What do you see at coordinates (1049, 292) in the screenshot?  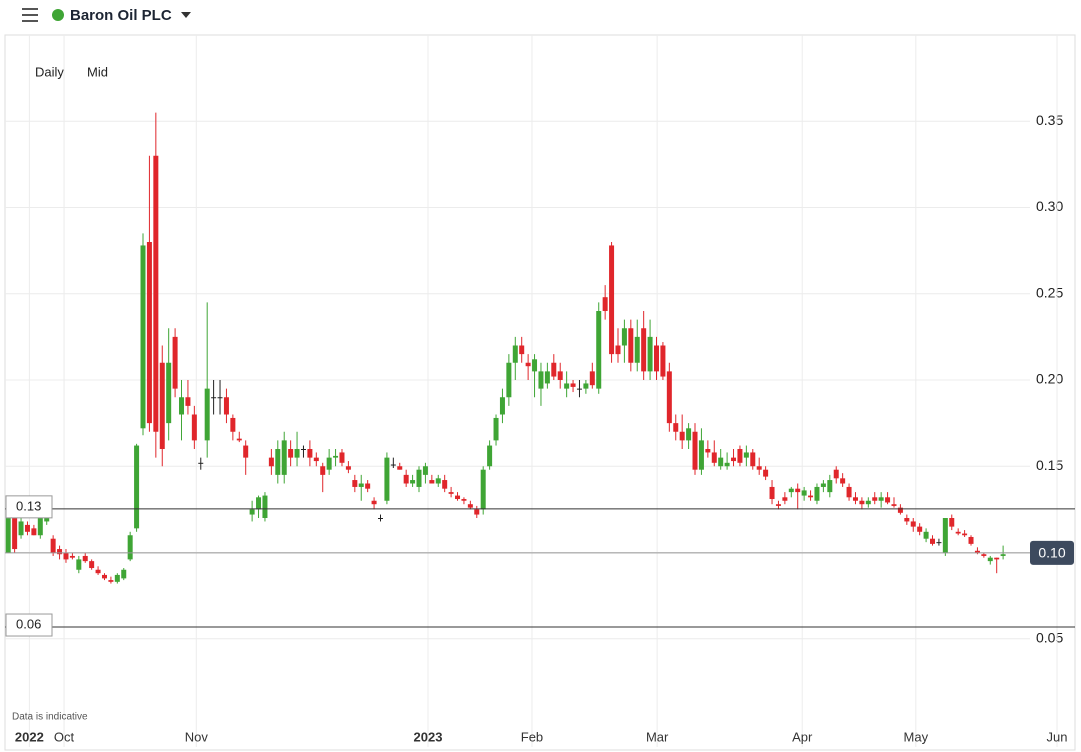 I see `y-tick-label: 0.25` at bounding box center [1049, 292].